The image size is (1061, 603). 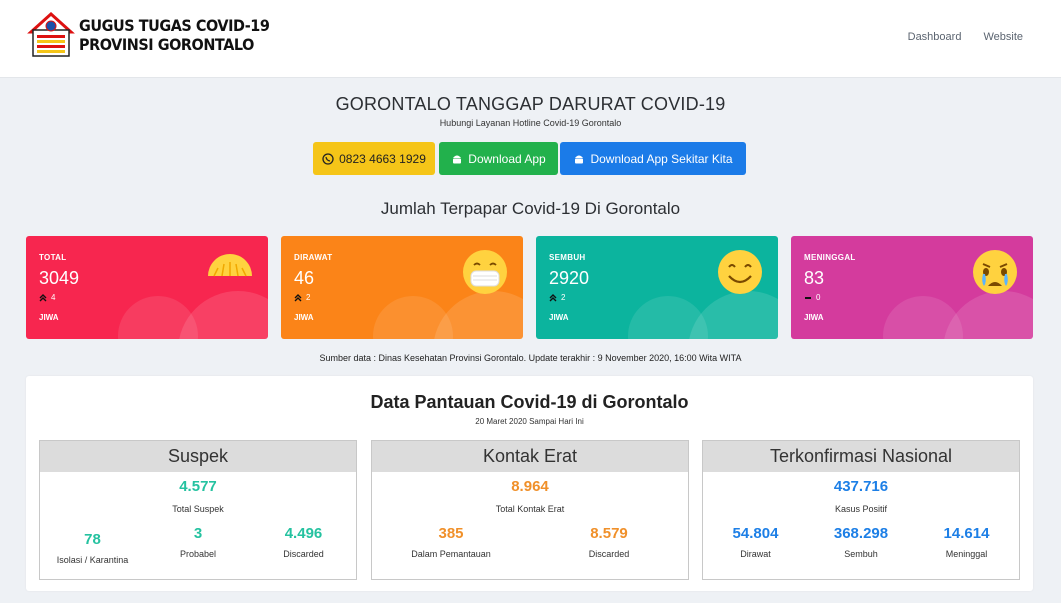 I want to click on stat-card-dirawat: DIRAWAT 46 2 JIWA, so click(x=402, y=287).